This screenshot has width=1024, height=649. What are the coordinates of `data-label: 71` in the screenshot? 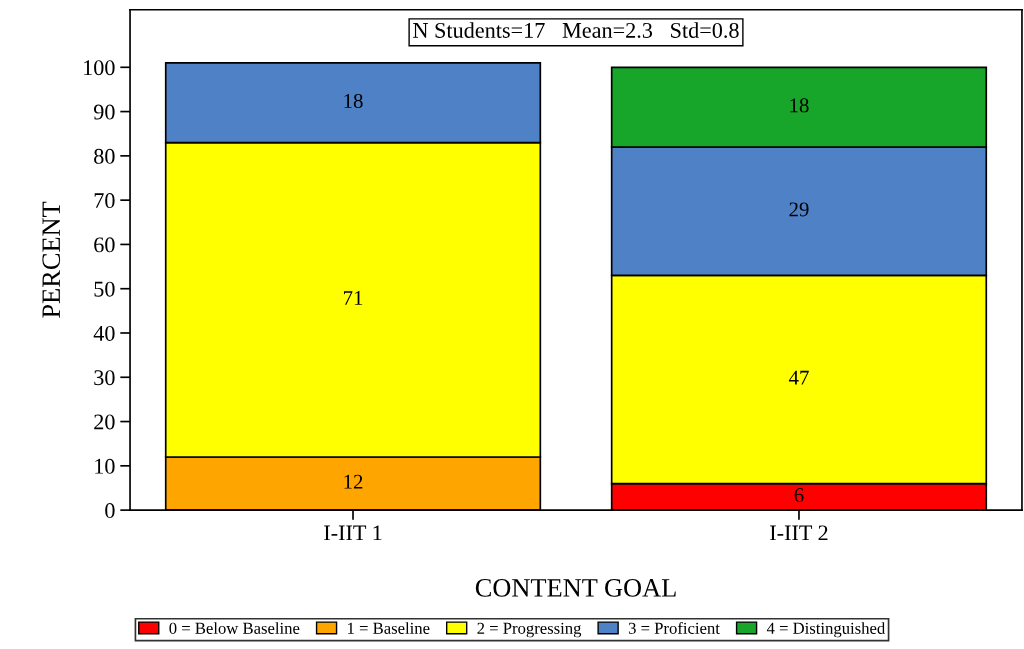 It's located at (353, 298).